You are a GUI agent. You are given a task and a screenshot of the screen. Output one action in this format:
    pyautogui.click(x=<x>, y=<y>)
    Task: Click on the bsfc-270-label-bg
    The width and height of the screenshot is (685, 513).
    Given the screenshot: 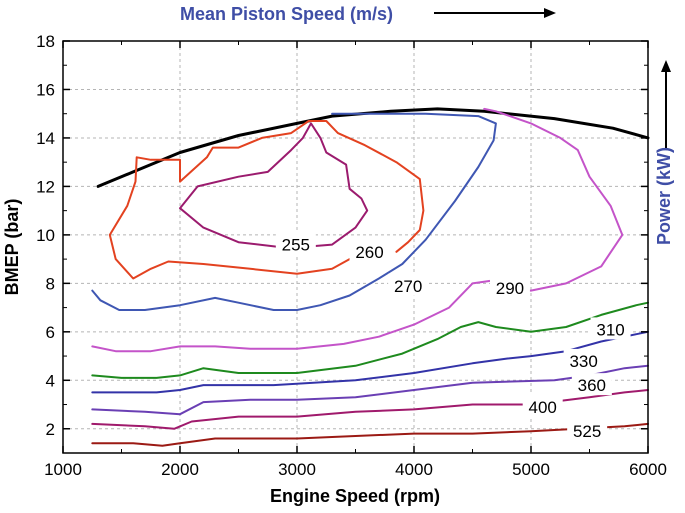 What is the action you would take?
    pyautogui.click(x=408, y=284)
    